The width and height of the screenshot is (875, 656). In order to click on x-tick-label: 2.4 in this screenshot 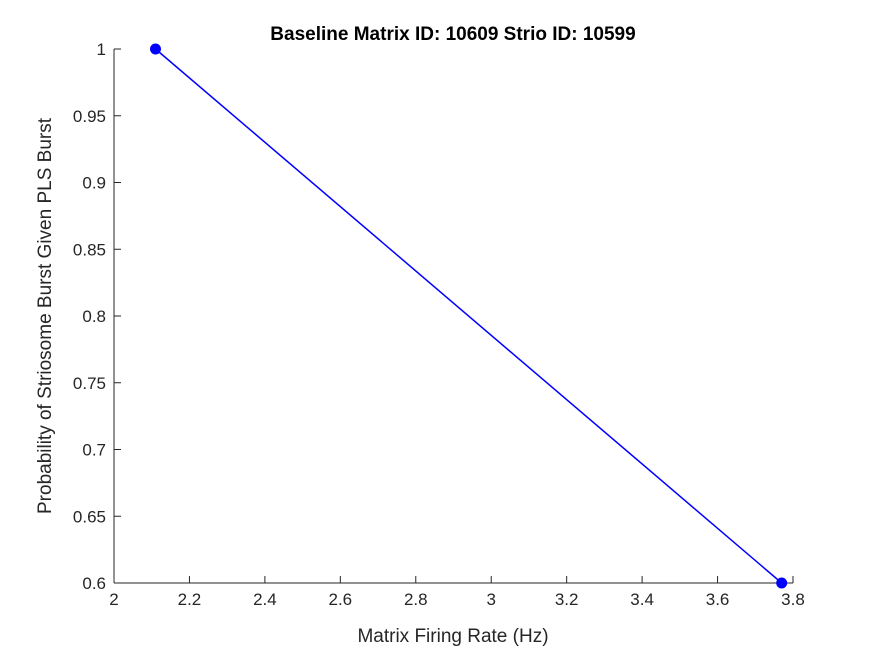, I will do `click(265, 599)`.